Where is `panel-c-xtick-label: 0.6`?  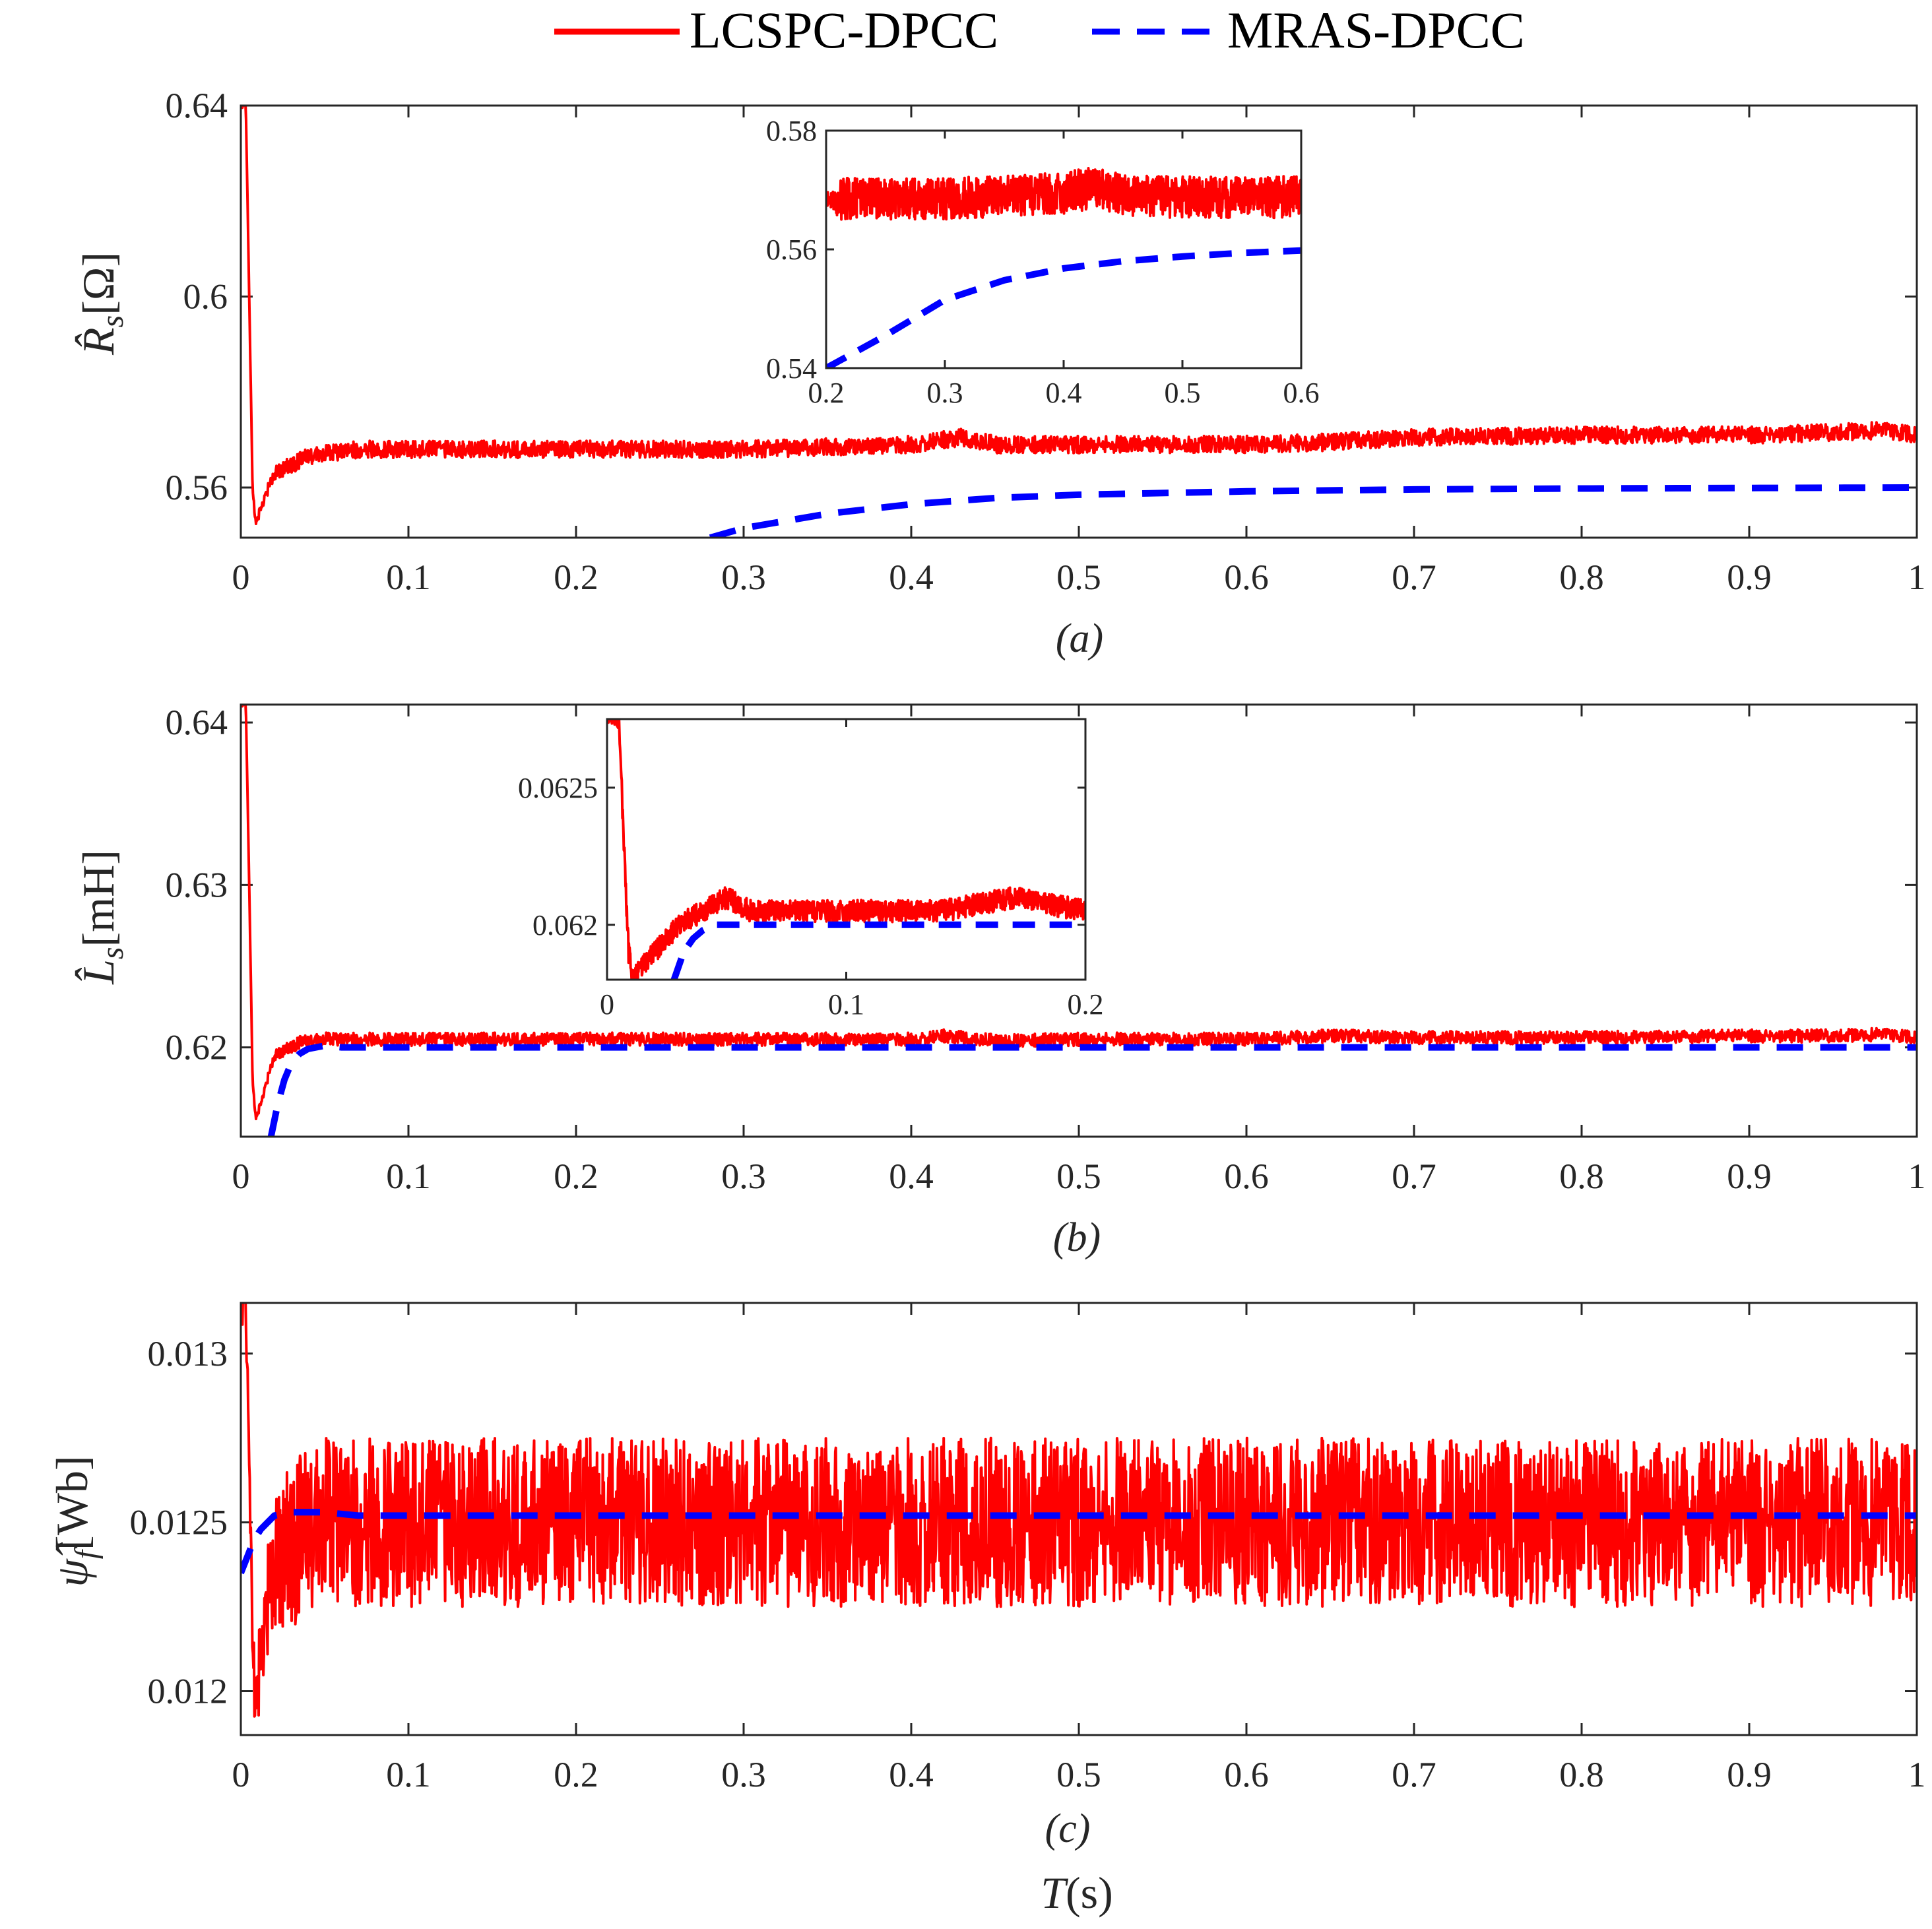
panel-c-xtick-label: 0.6 is located at coordinates (1246, 1774).